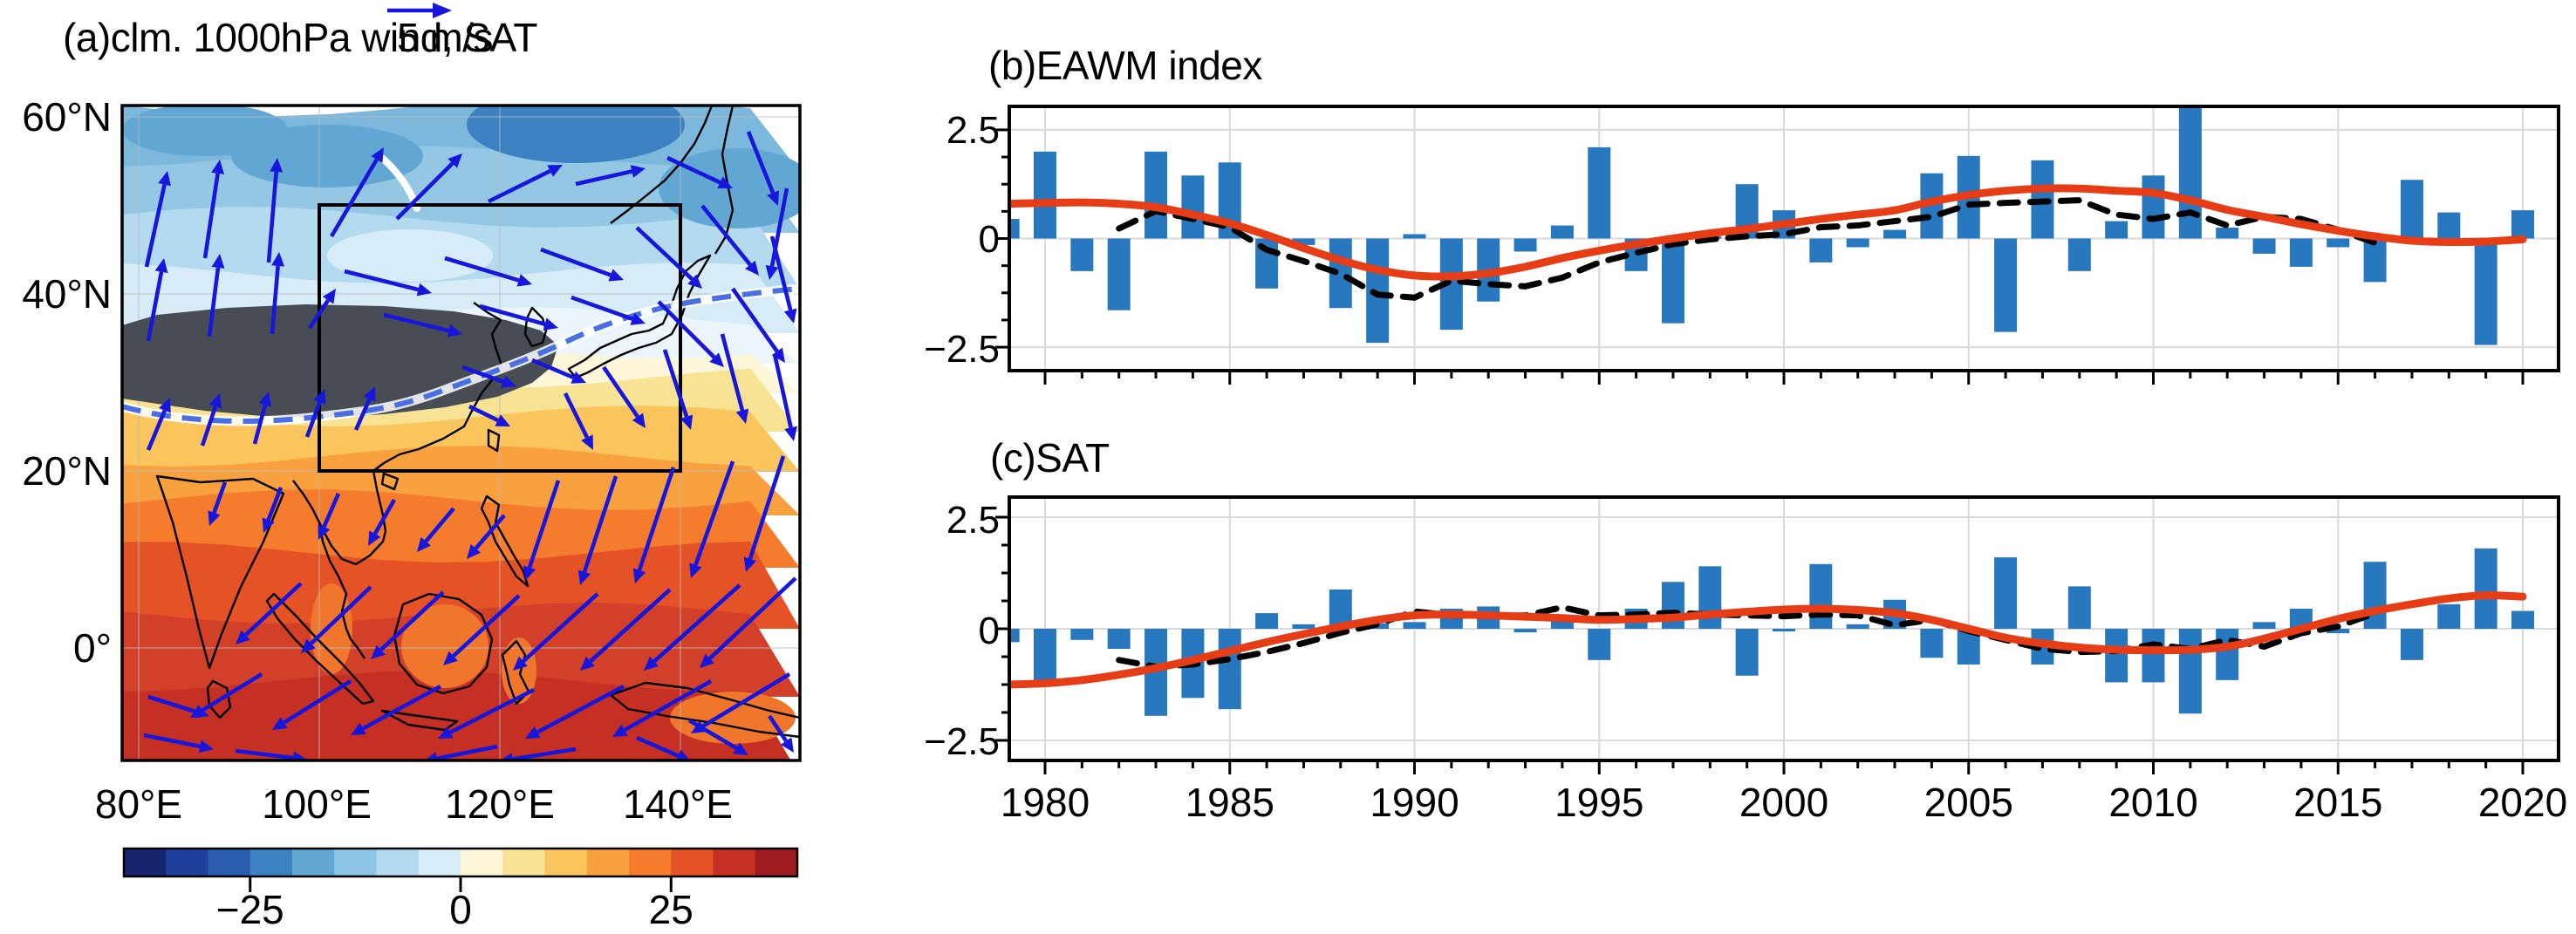 The height and width of the screenshot is (934, 2576). Describe the element at coordinates (2485, 588) in the screenshot. I see `SAT-bar-2019` at that location.